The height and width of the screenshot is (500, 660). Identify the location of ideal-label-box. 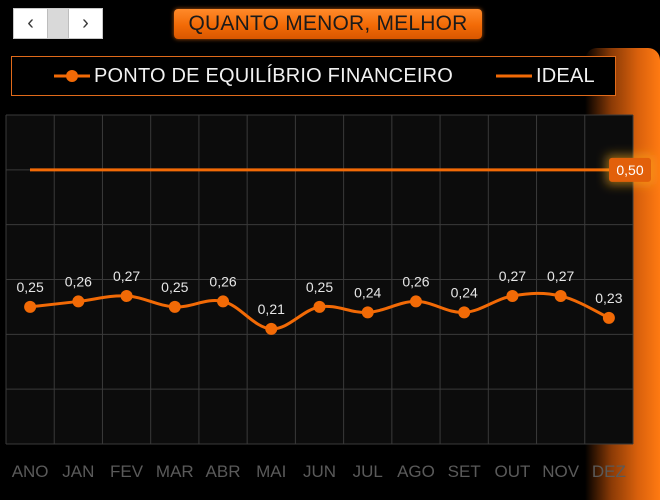
(630, 169).